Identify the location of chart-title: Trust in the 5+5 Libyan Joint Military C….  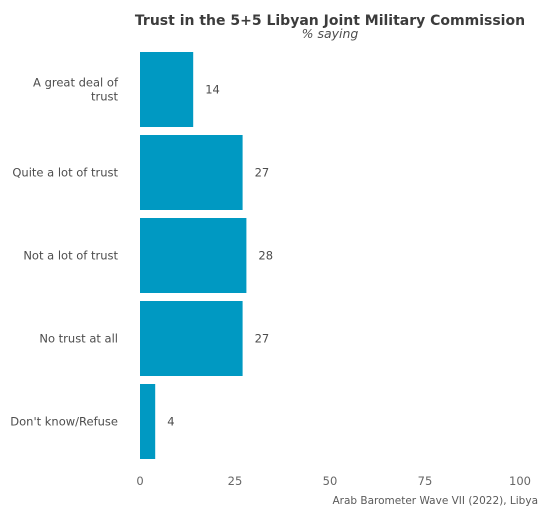
(330, 21).